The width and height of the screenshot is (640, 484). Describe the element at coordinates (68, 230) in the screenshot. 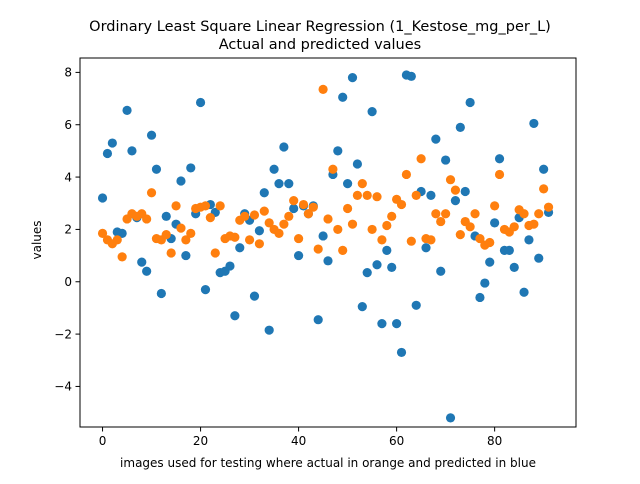

I see `y-tick-label: 2` at that location.